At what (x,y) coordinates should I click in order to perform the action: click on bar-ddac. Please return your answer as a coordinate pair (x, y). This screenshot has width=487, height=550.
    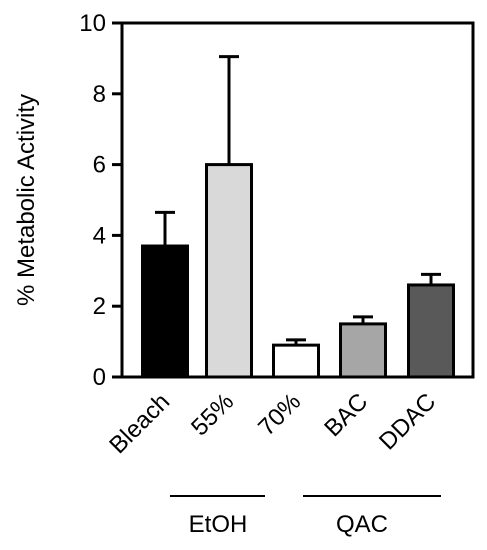
    Looking at the image, I should click on (431, 331).